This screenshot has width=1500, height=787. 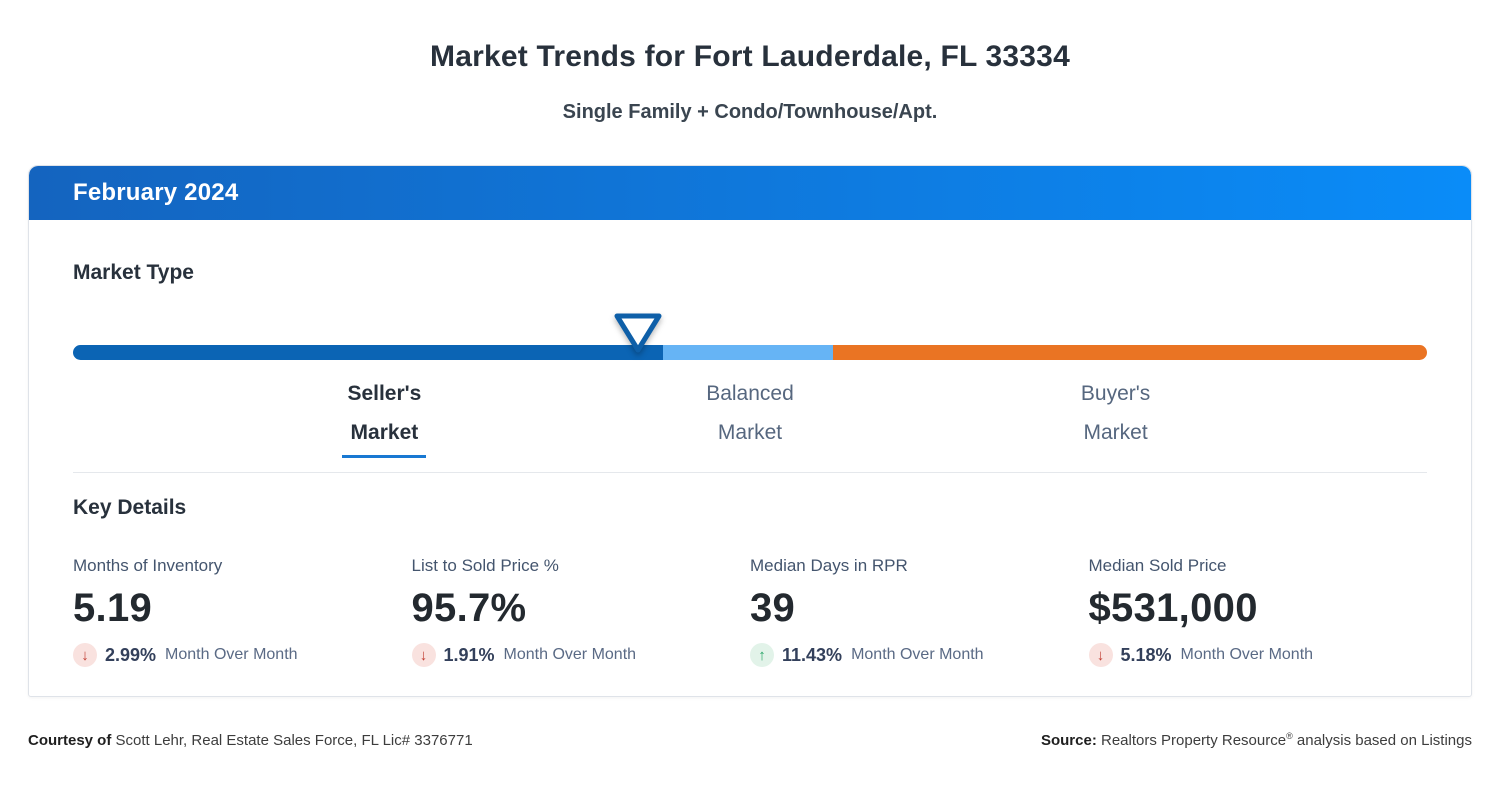 I want to click on label-buyers-market: Buyer's Market, so click(x=1116, y=413).